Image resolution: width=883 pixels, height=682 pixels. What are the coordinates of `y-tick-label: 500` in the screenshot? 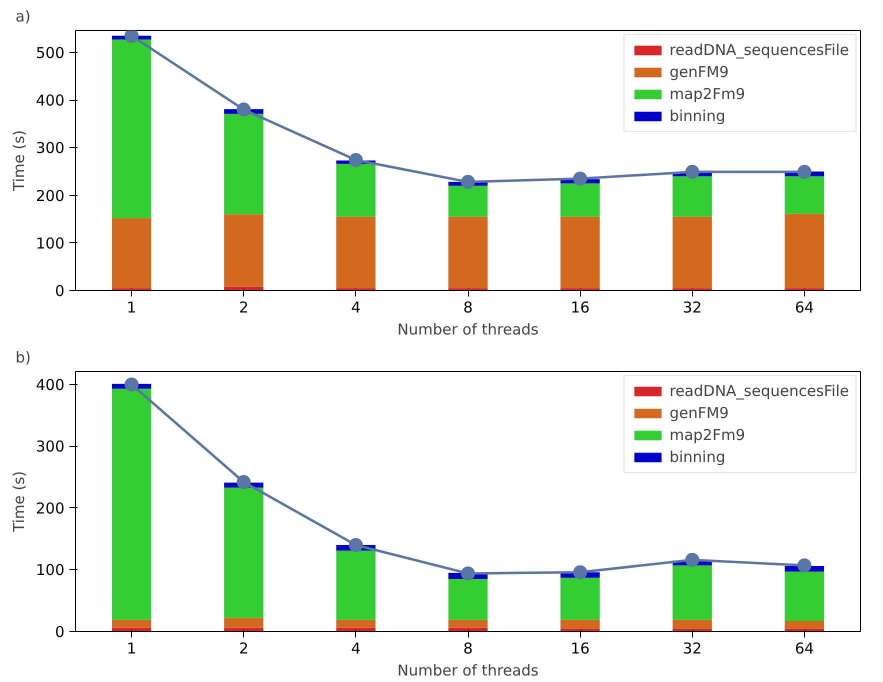 It's located at (50, 53).